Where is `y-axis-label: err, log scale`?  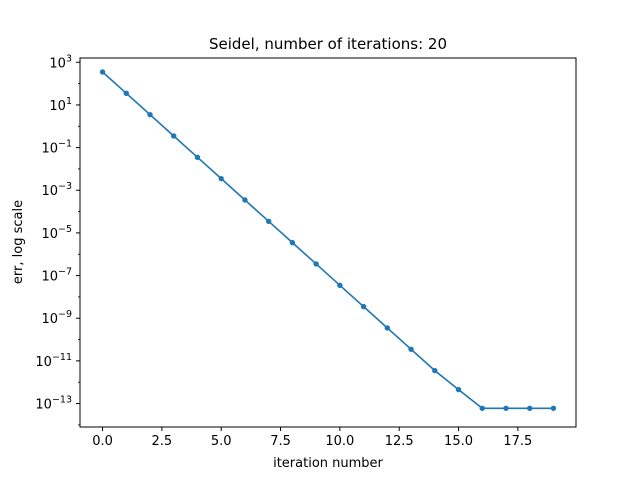
y-axis-label: err, log scale is located at coordinates (18, 242).